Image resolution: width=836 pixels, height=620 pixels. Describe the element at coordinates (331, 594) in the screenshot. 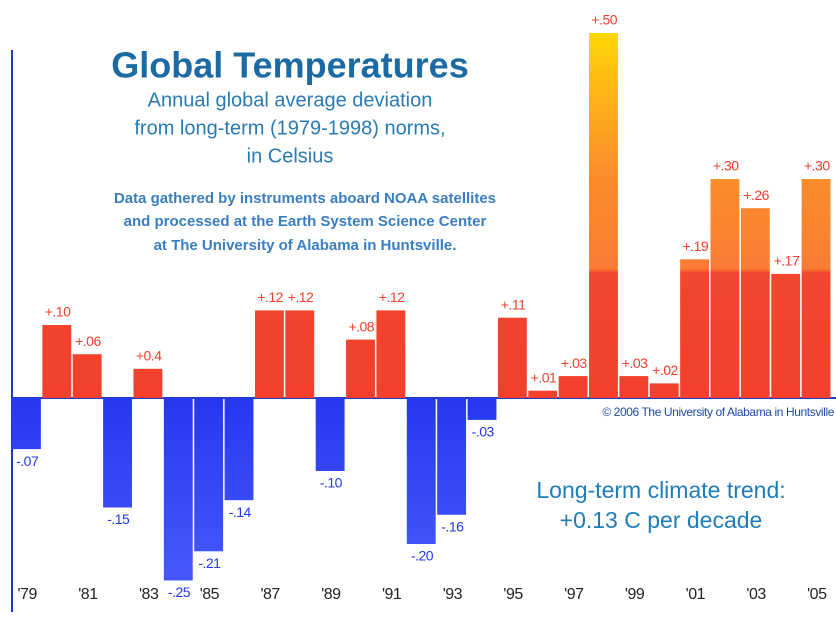

I see `x-tick-label: '89` at that location.